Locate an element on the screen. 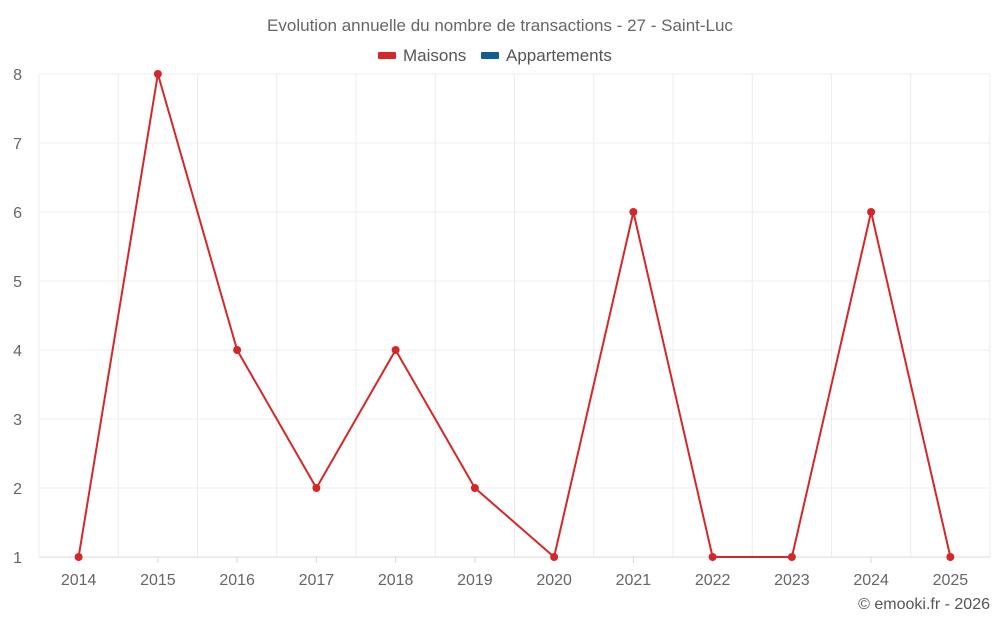 This screenshot has width=1000, height=625. x-tick-label: 2021 is located at coordinates (634, 580).